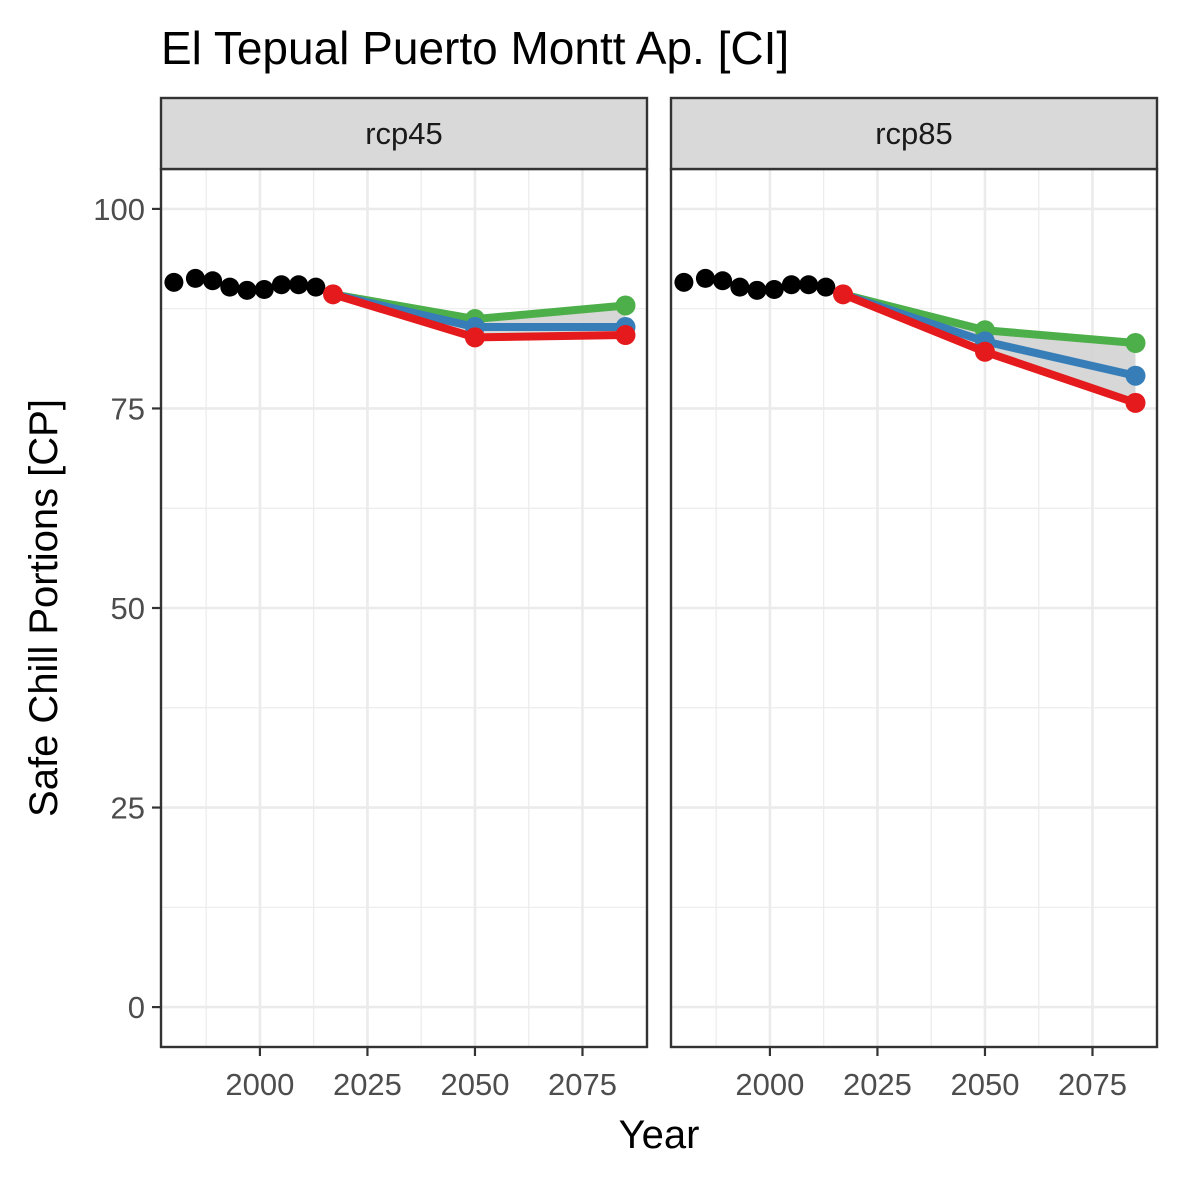 This screenshot has height=1181, width=1181. I want to click on y-tick-label: 75, so click(128, 408).